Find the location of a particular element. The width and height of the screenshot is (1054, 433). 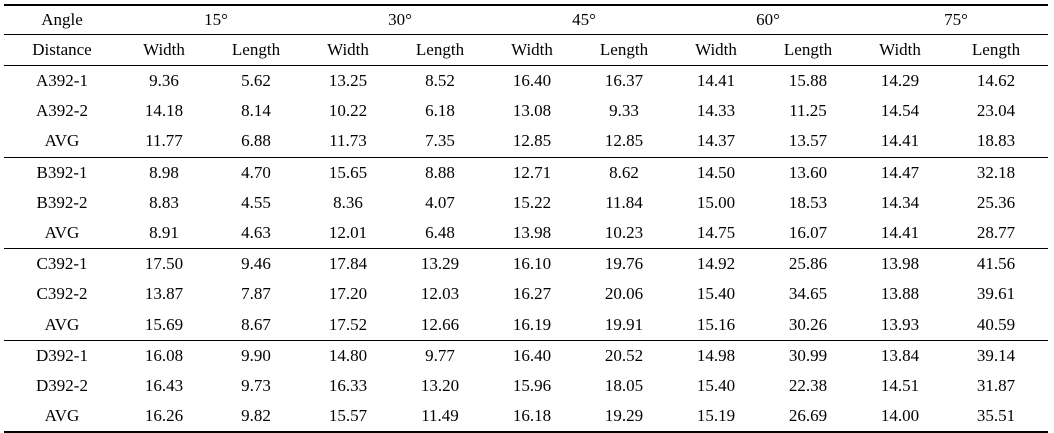

table-cell: 14.00 is located at coordinates (900, 417).